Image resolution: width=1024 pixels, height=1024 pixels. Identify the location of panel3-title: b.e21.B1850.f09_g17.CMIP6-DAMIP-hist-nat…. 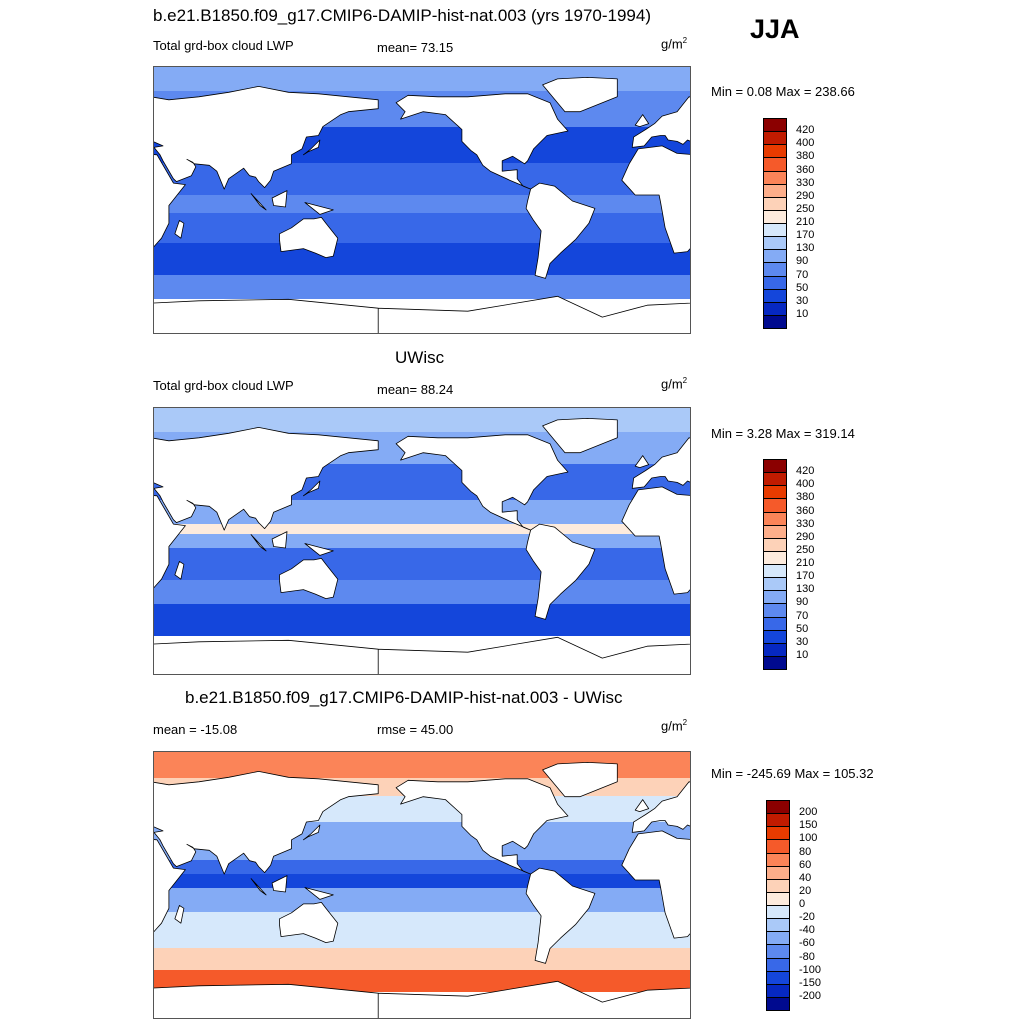
(404, 697).